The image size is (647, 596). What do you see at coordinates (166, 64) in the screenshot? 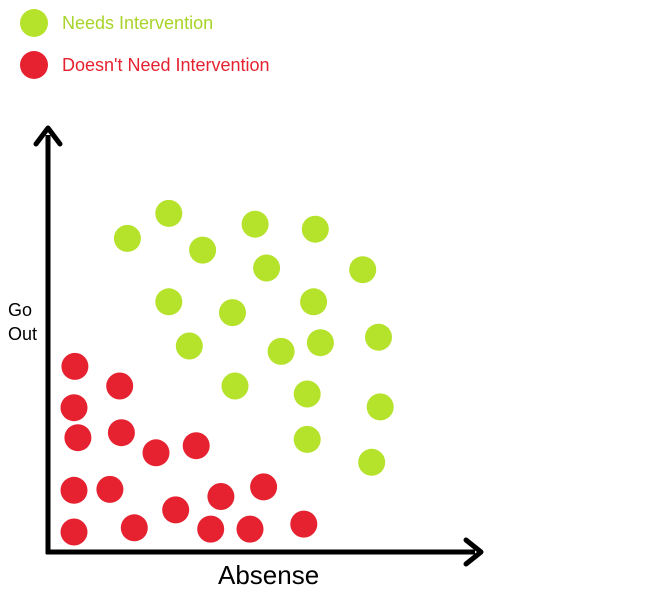
I see `legend-label-doesnt-need-intervention: Doesn't Need Intervention` at bounding box center [166, 64].